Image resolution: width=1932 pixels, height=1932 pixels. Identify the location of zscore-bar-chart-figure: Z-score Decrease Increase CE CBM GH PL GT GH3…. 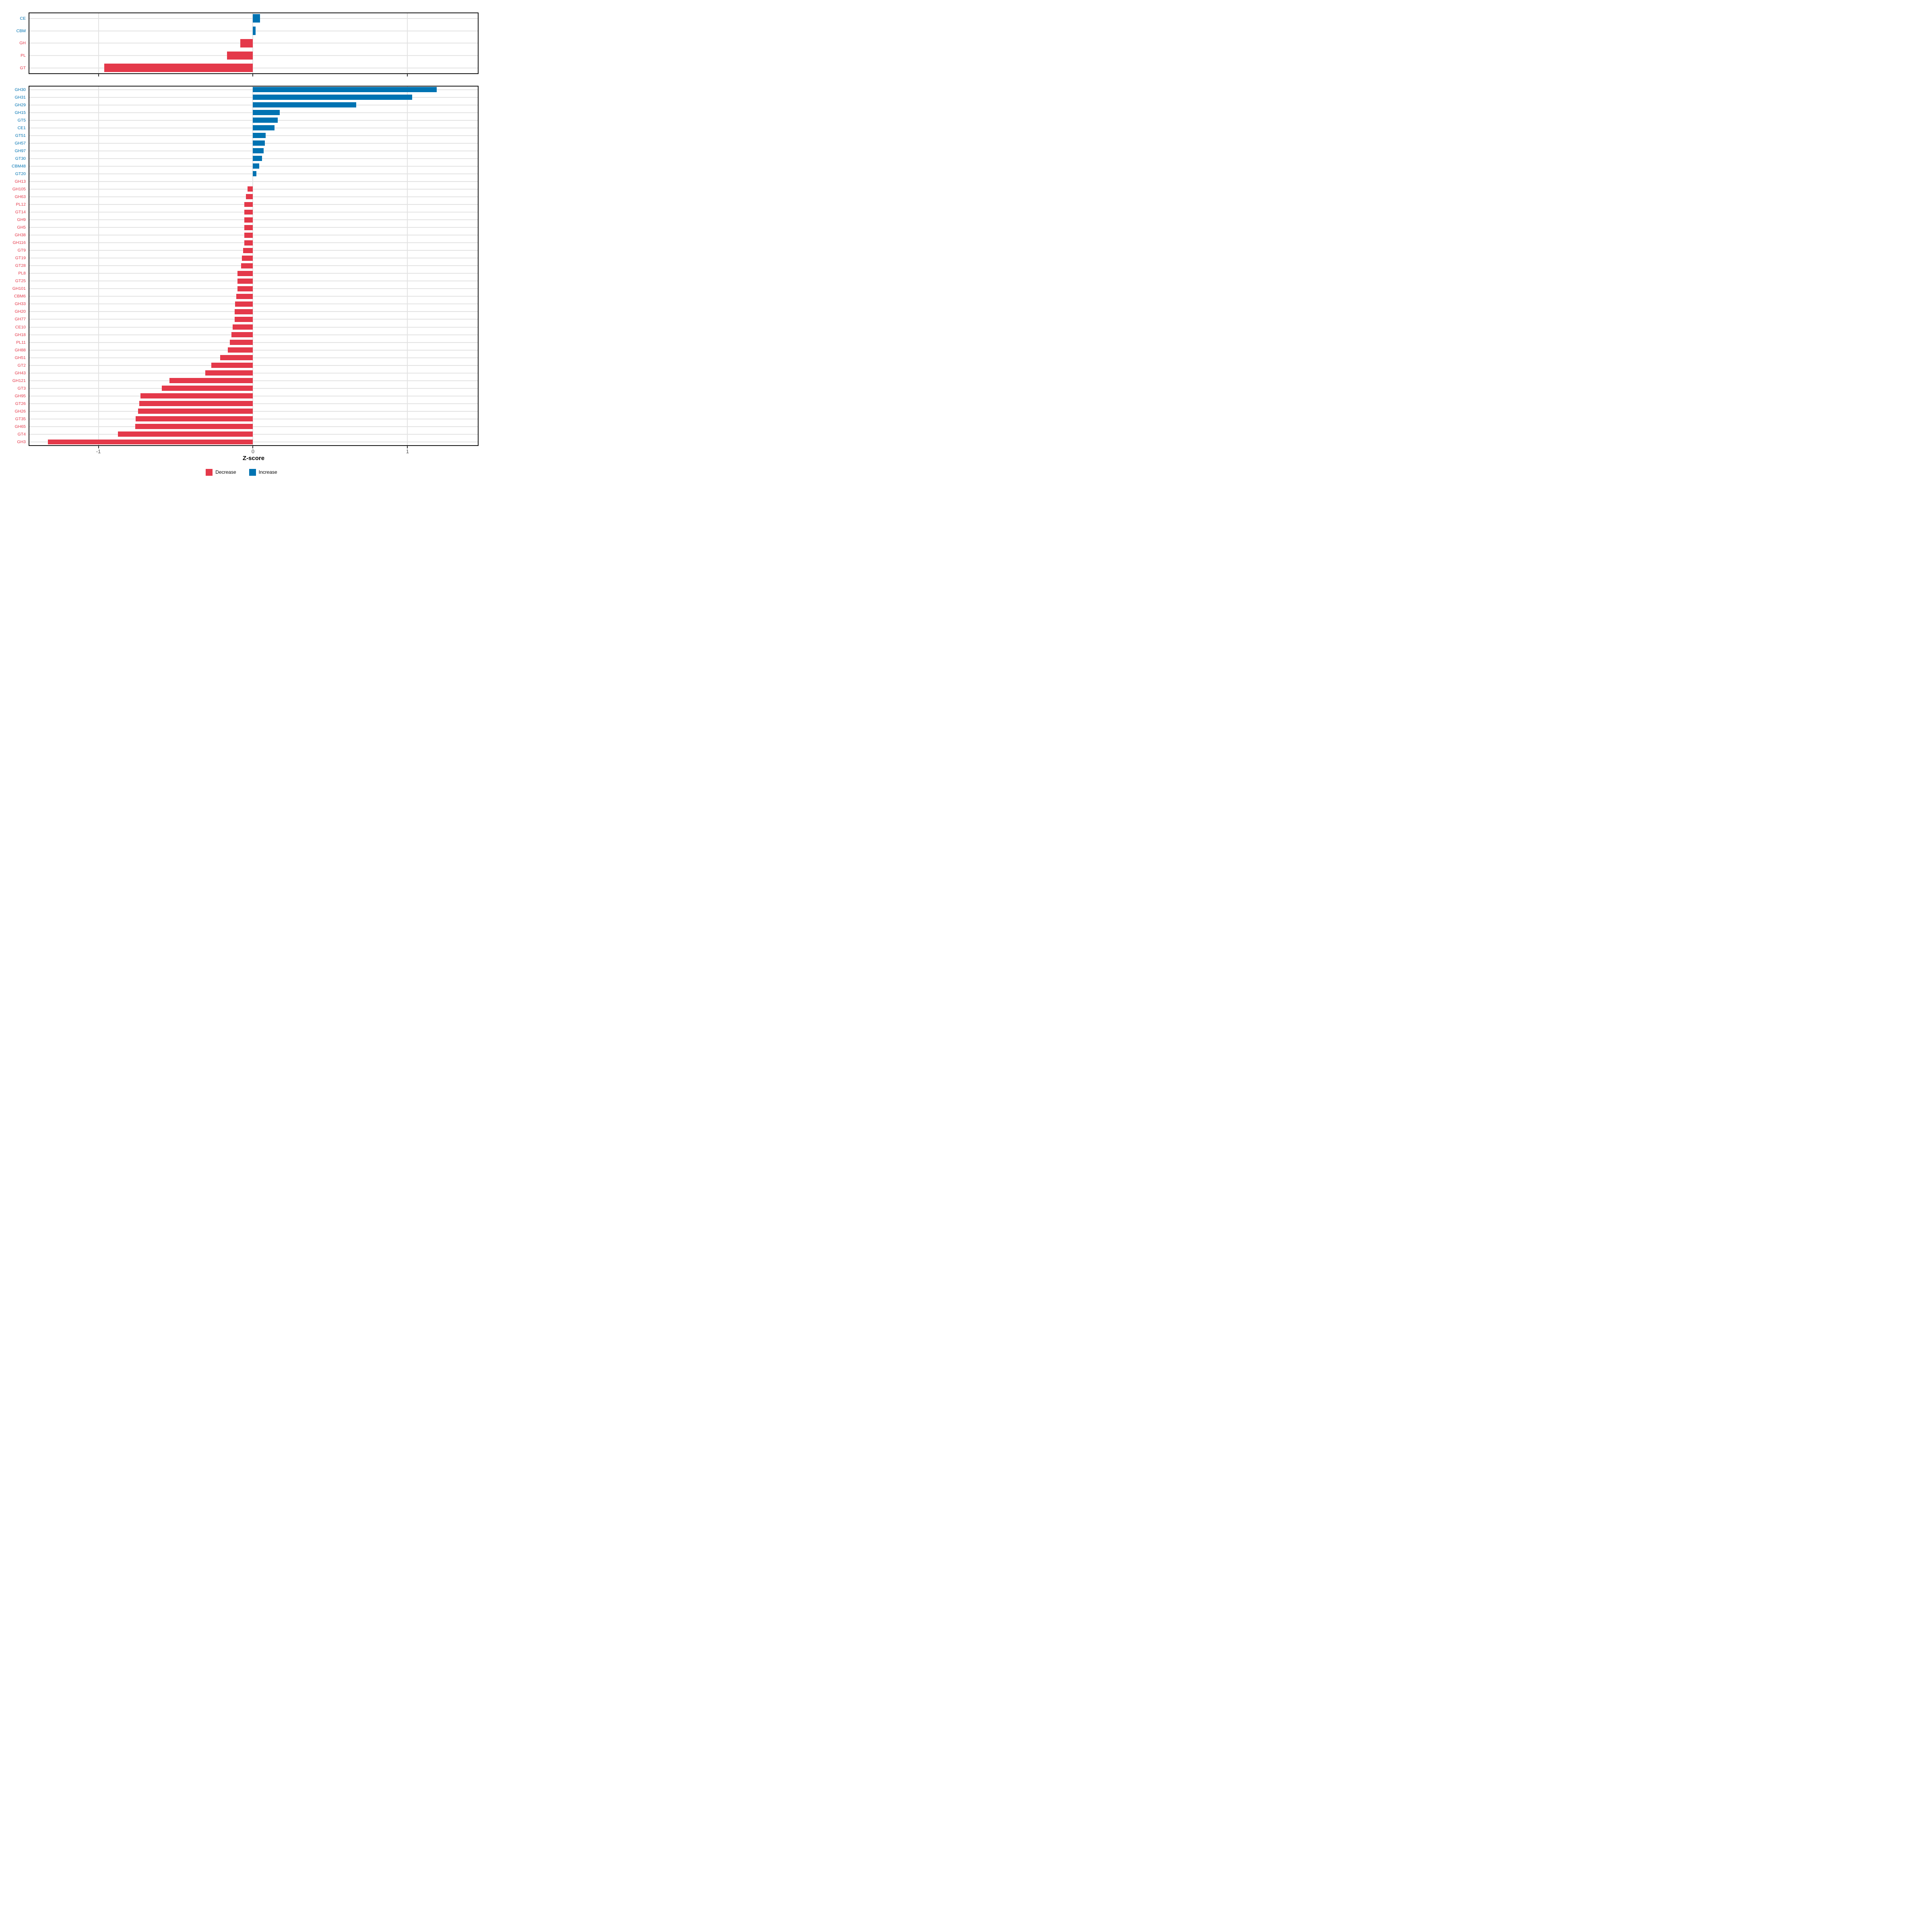
(242, 242).